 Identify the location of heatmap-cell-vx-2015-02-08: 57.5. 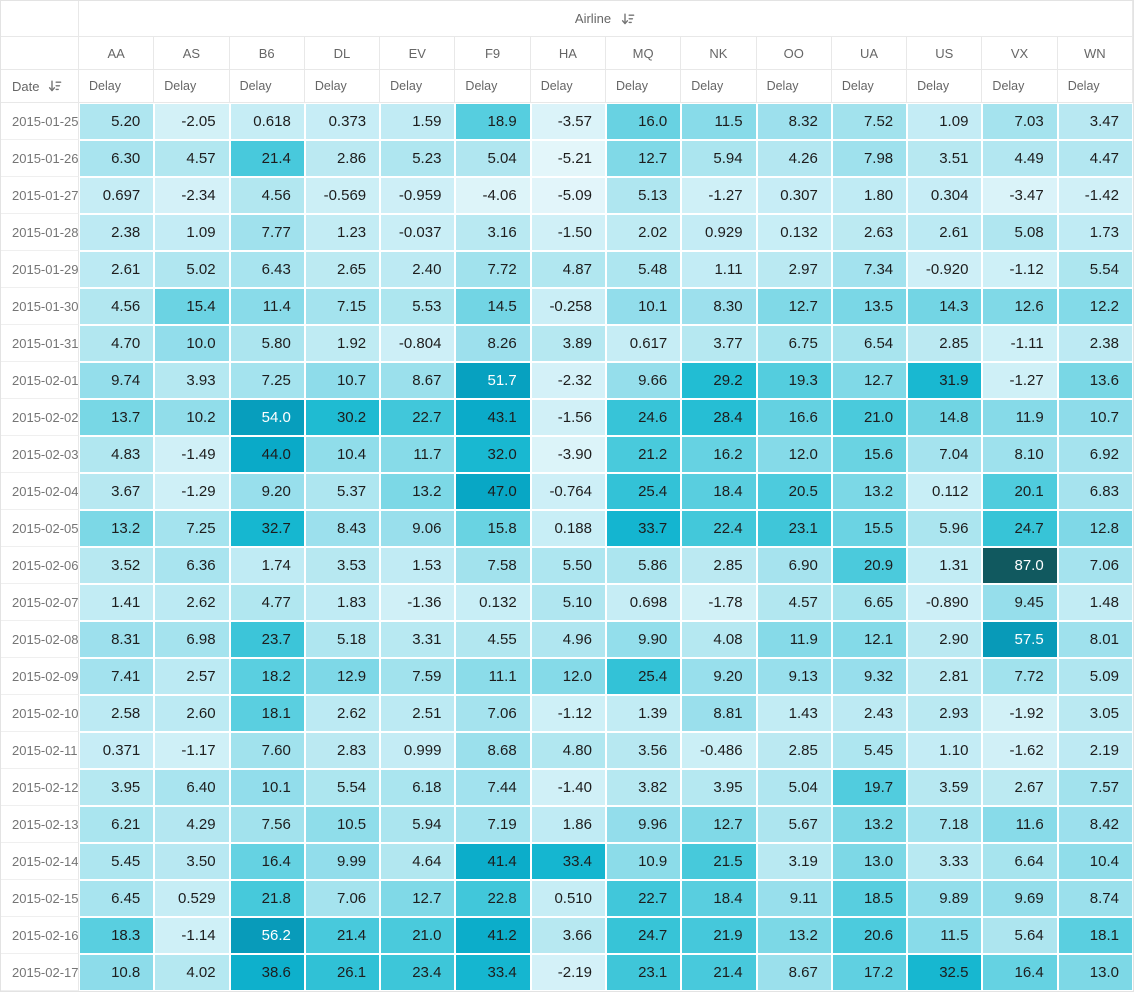
(1020, 639).